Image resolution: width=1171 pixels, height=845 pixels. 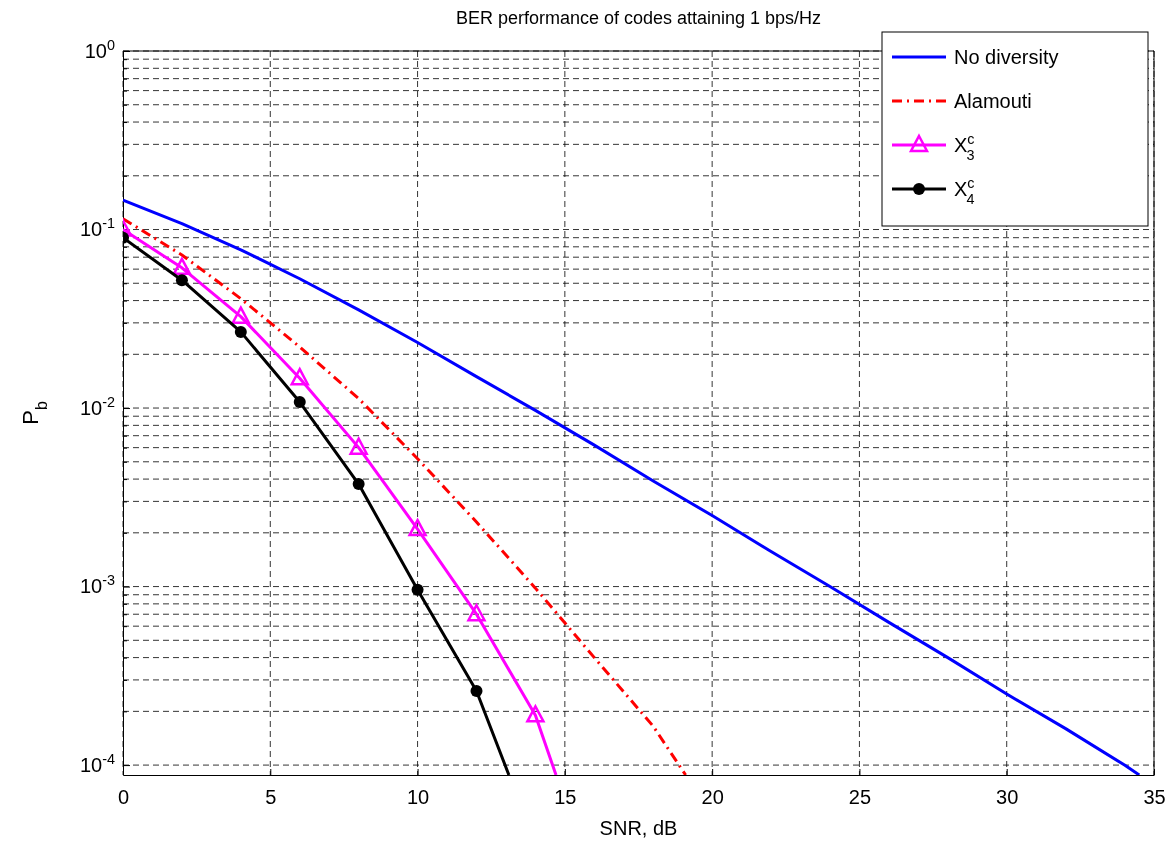 What do you see at coordinates (123, 797) in the screenshot?
I see `x-tick-label: 0` at bounding box center [123, 797].